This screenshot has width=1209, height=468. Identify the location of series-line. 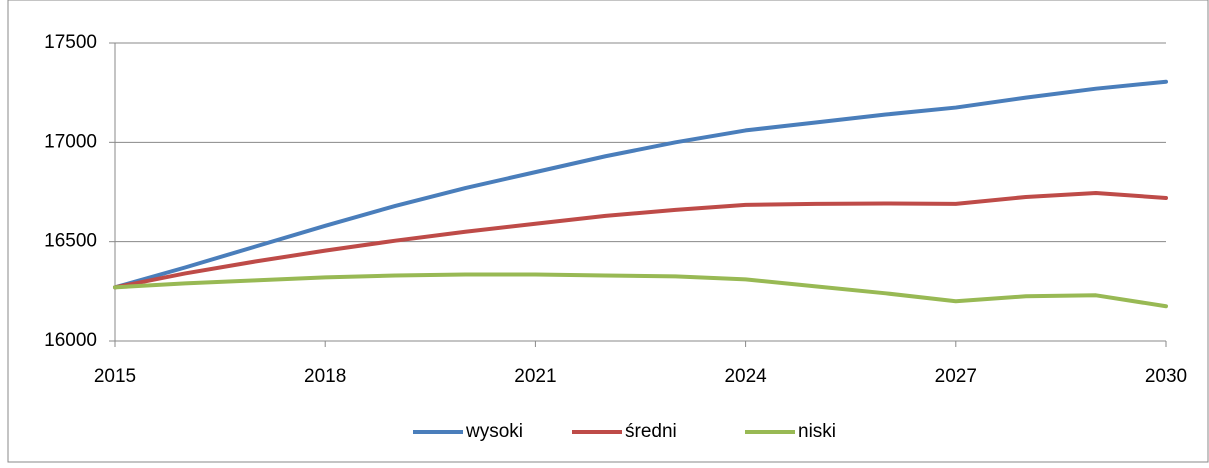
(640, 290).